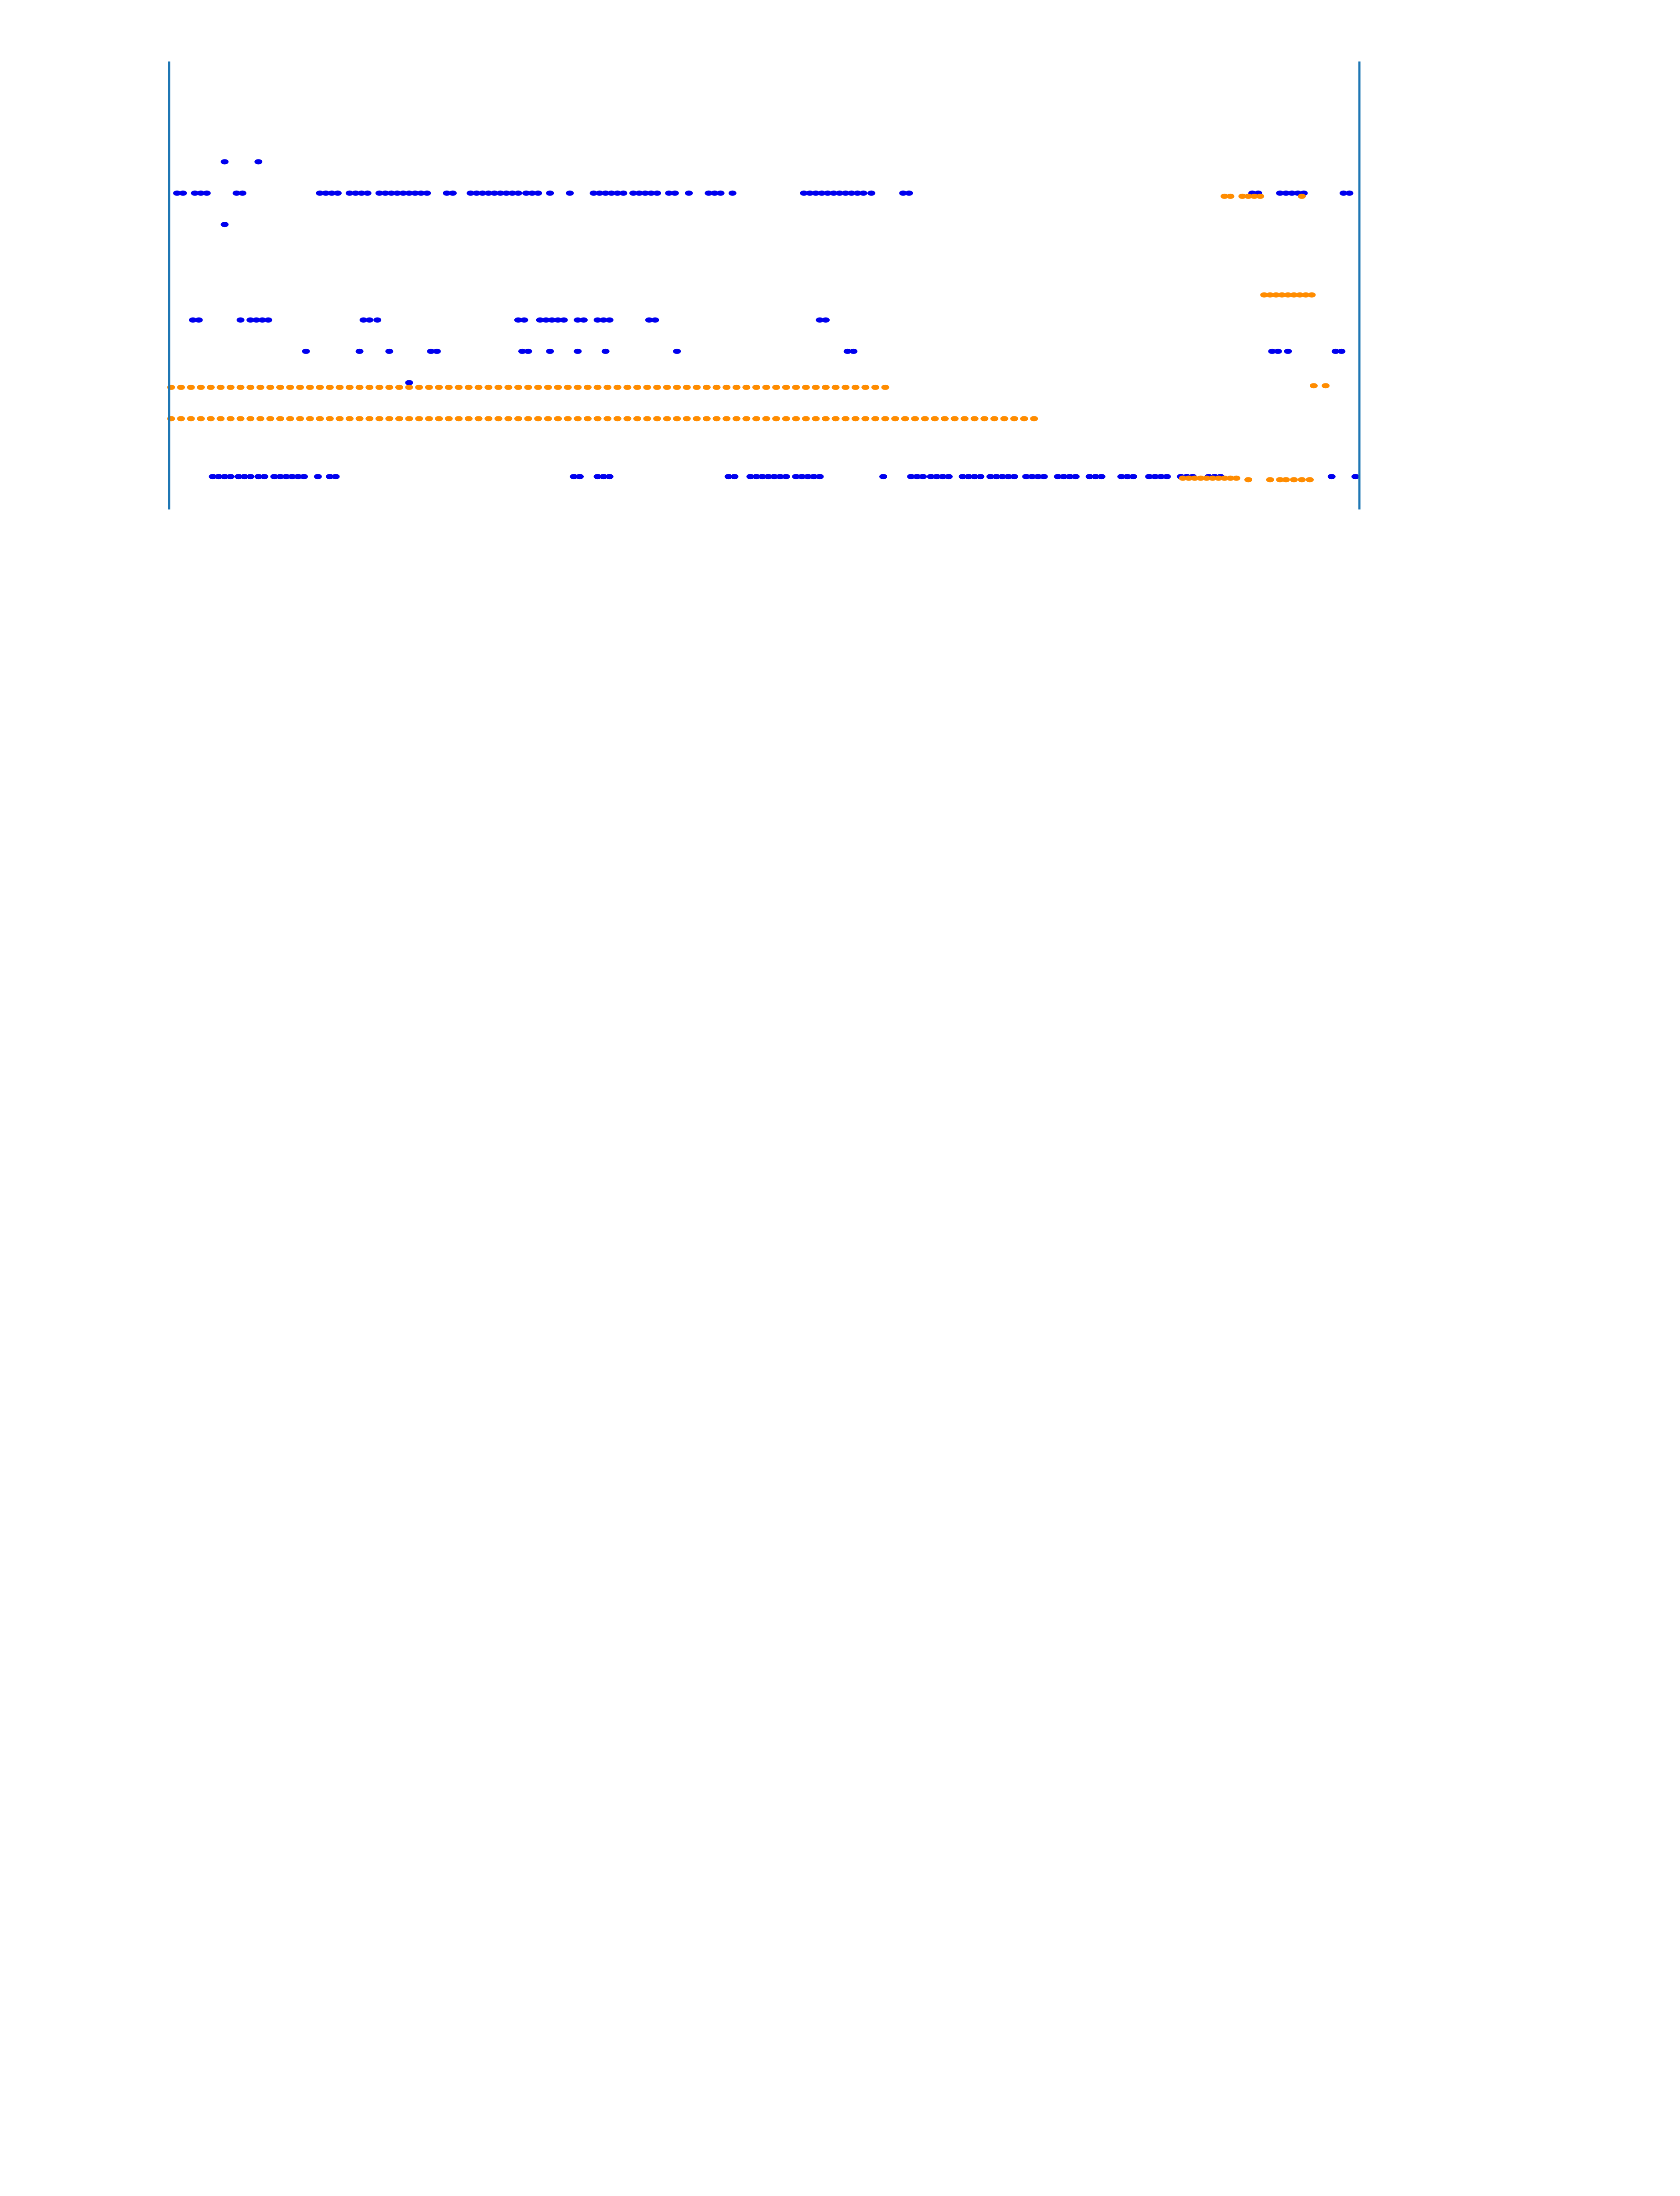 This screenshot has width=1680, height=2196. Describe the element at coordinates (763, 321) in the screenshot. I see `data-series` at that location.